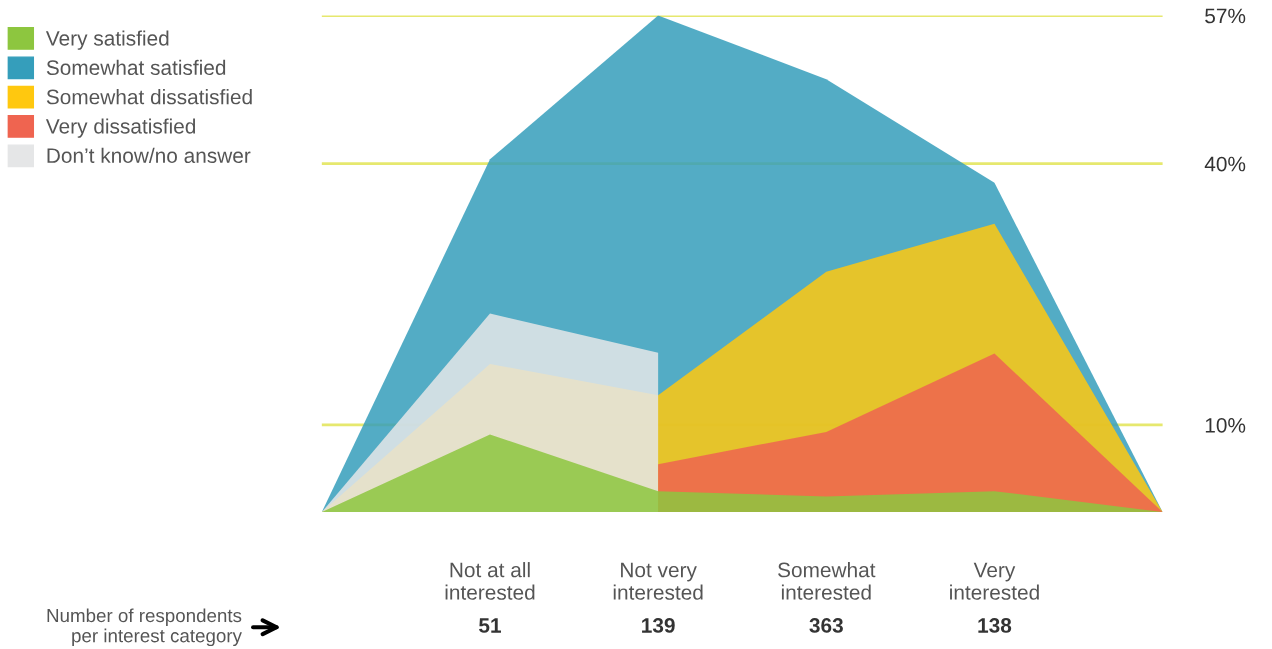  What do you see at coordinates (144, 627) in the screenshot?
I see `text: Number of respondents per interest category` at bounding box center [144, 627].